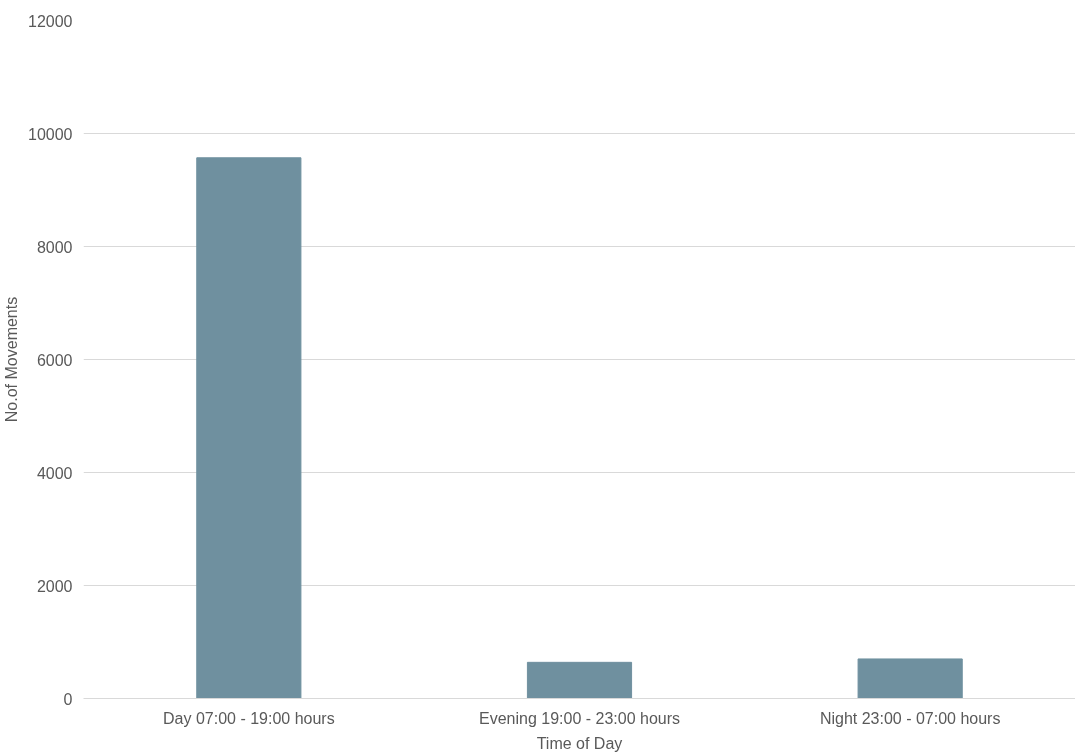 The height and width of the screenshot is (754, 1075). Describe the element at coordinates (54, 247) in the screenshot. I see `y-tick-label: 8000` at that location.